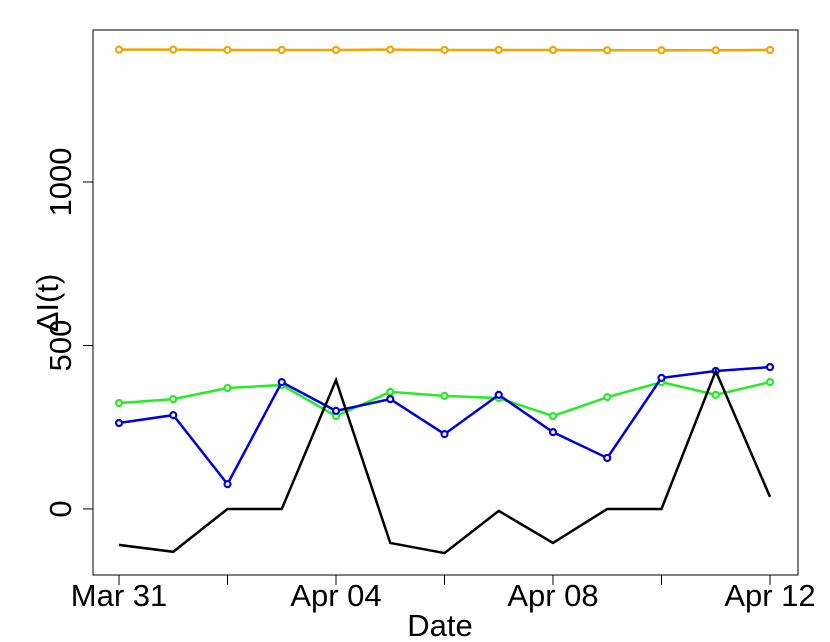 The height and width of the screenshot is (642, 830). What do you see at coordinates (119, 595) in the screenshot?
I see `x-tick-label: Mar 31` at bounding box center [119, 595].